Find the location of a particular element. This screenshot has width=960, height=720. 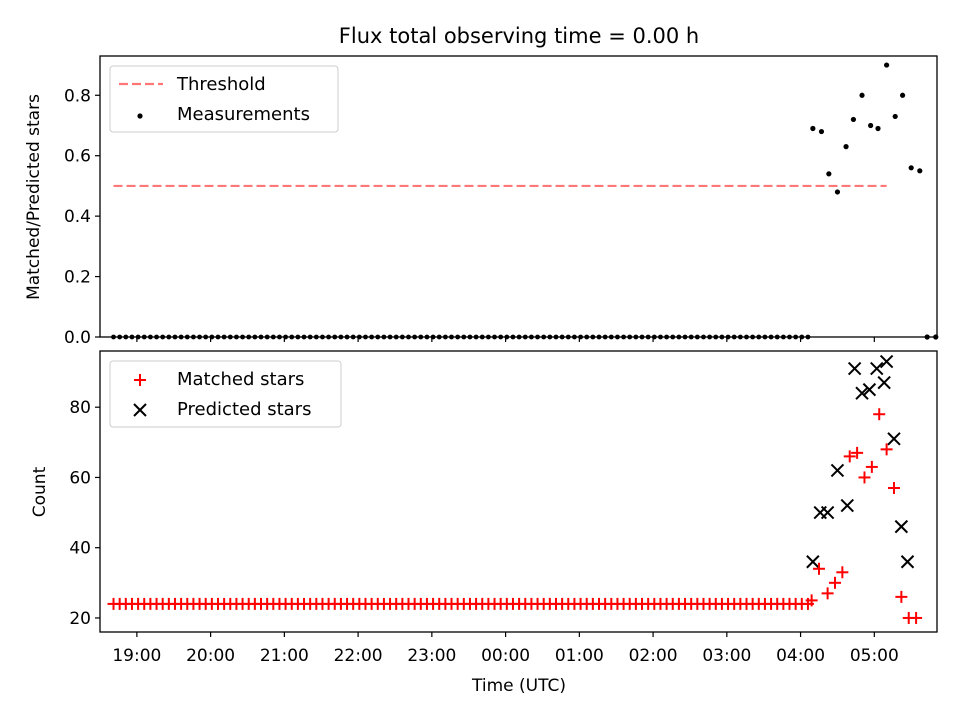

x-tick-label: 00:00 is located at coordinates (505, 656).